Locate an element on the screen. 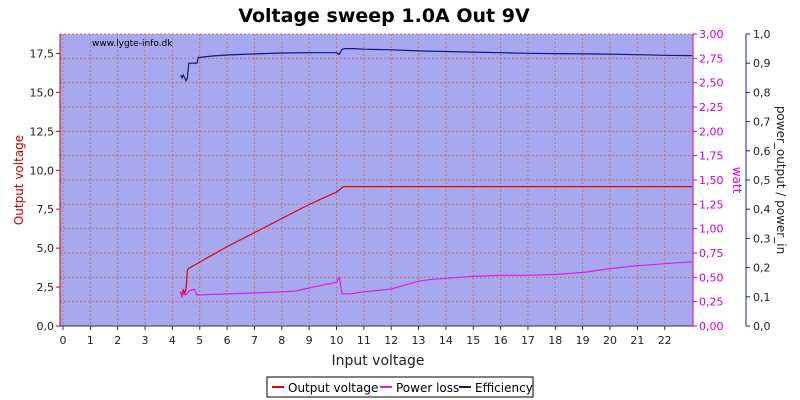 The image size is (800, 400). efficiency-tick-label: 0,5 is located at coordinates (762, 180).